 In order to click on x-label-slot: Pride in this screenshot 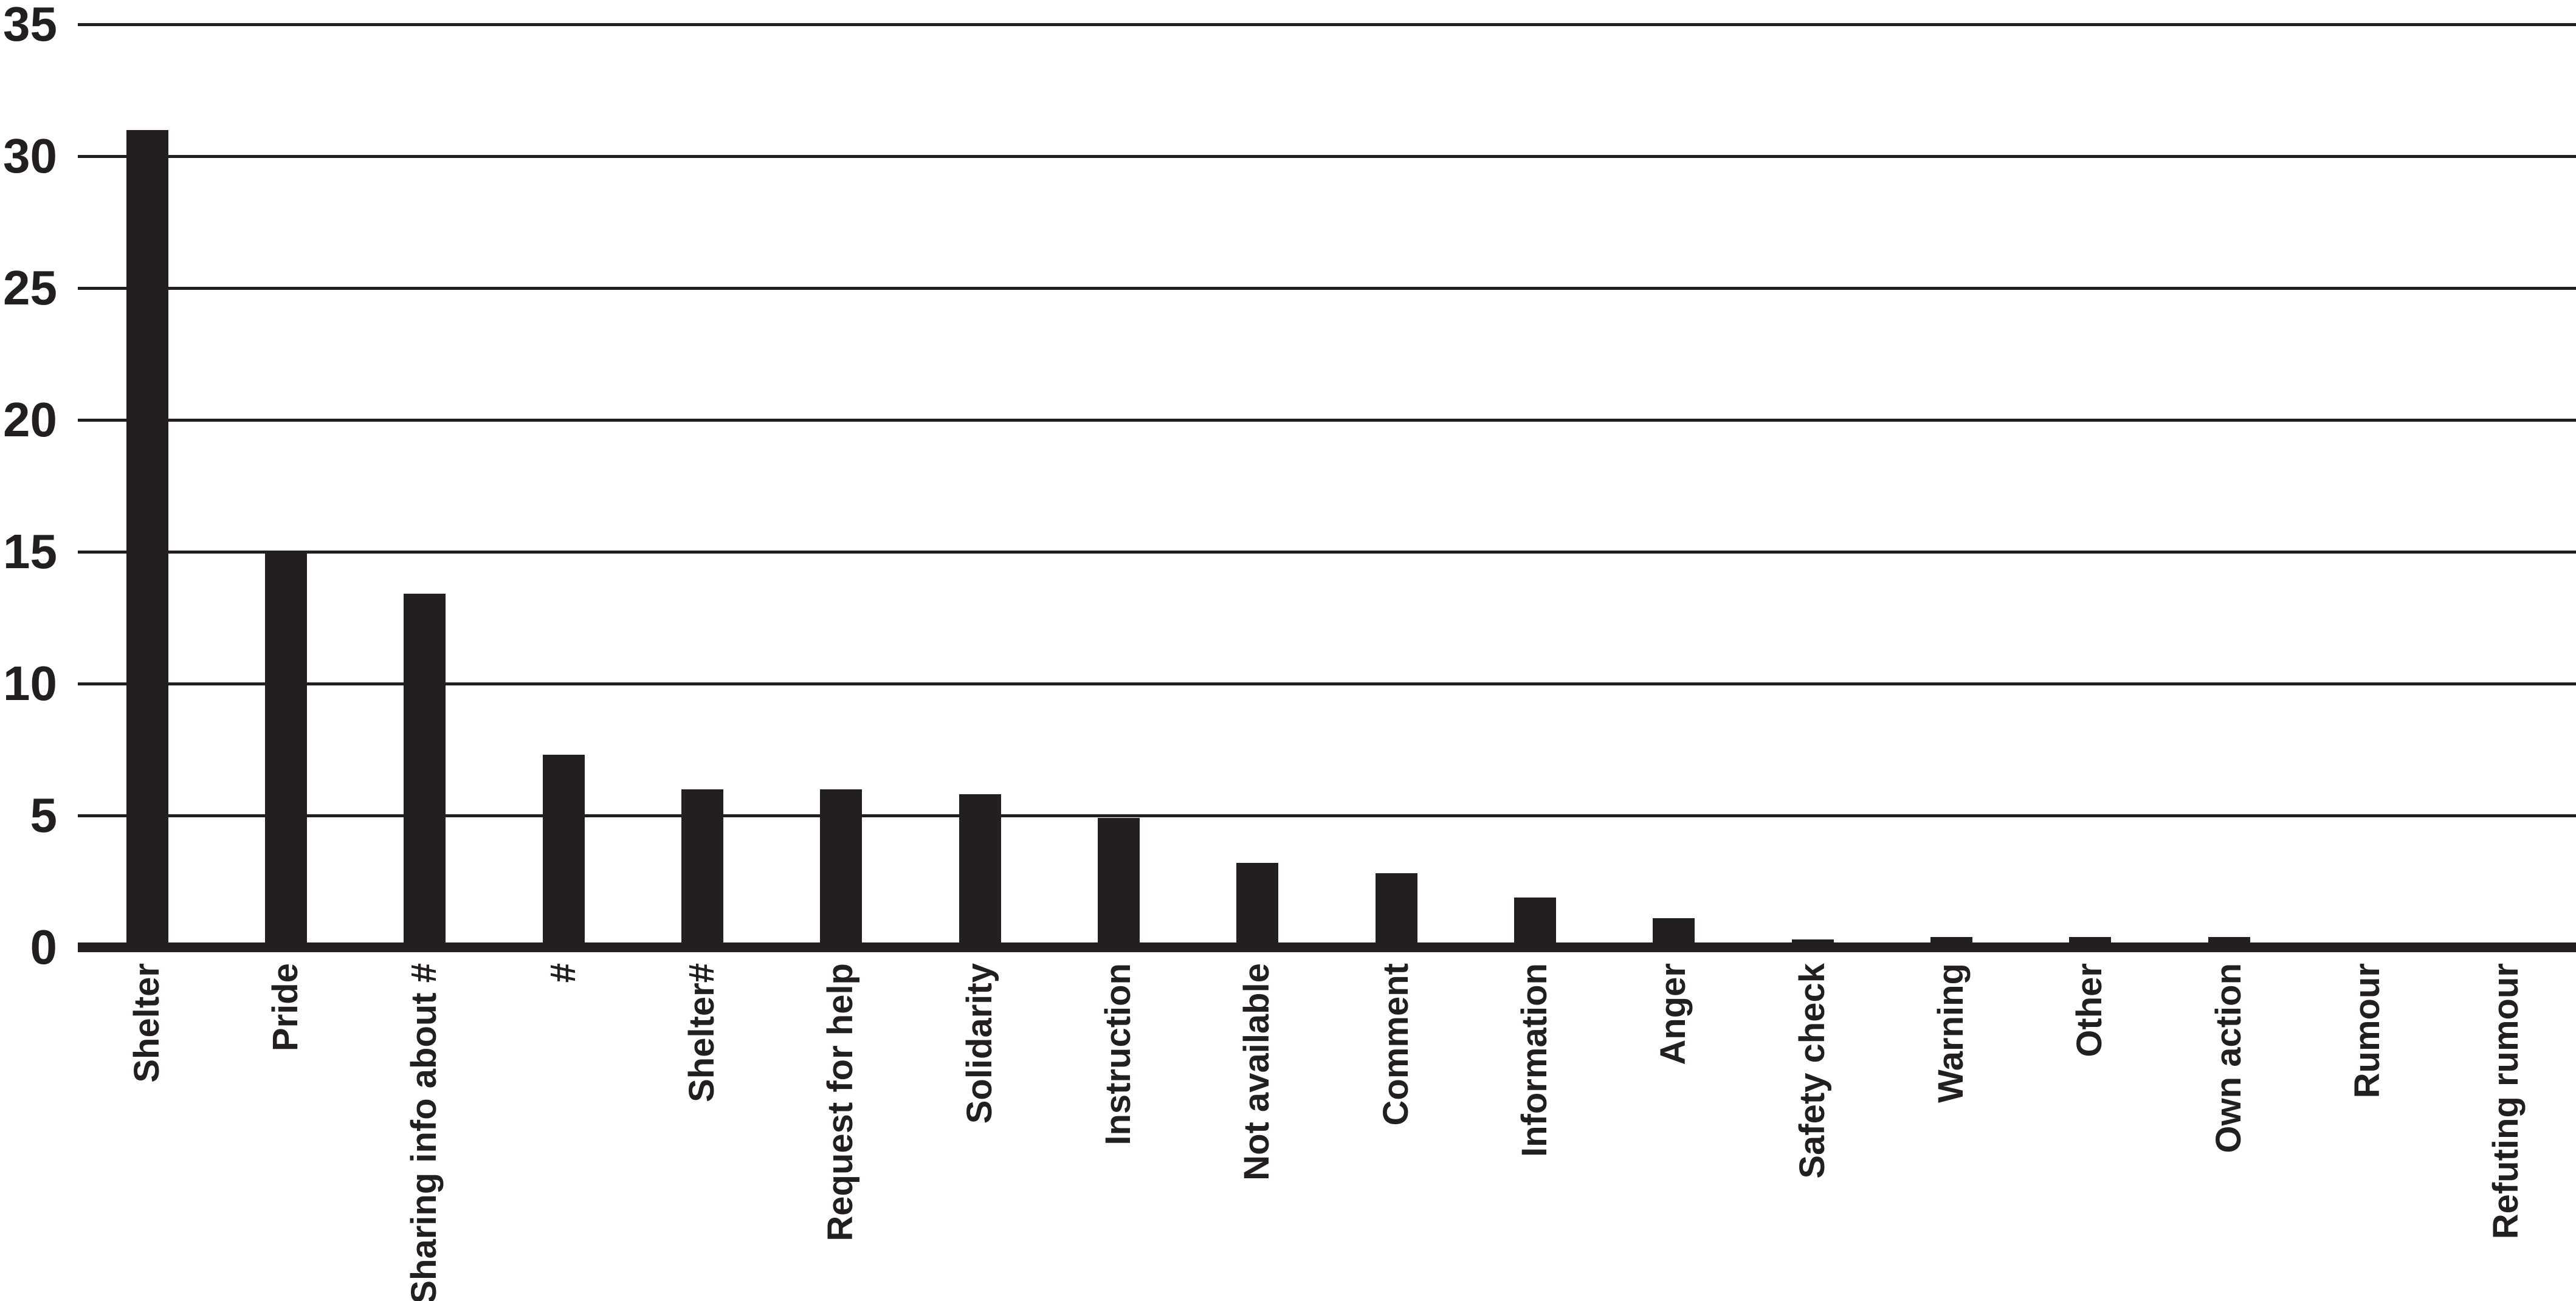, I will do `click(285, 1007)`.